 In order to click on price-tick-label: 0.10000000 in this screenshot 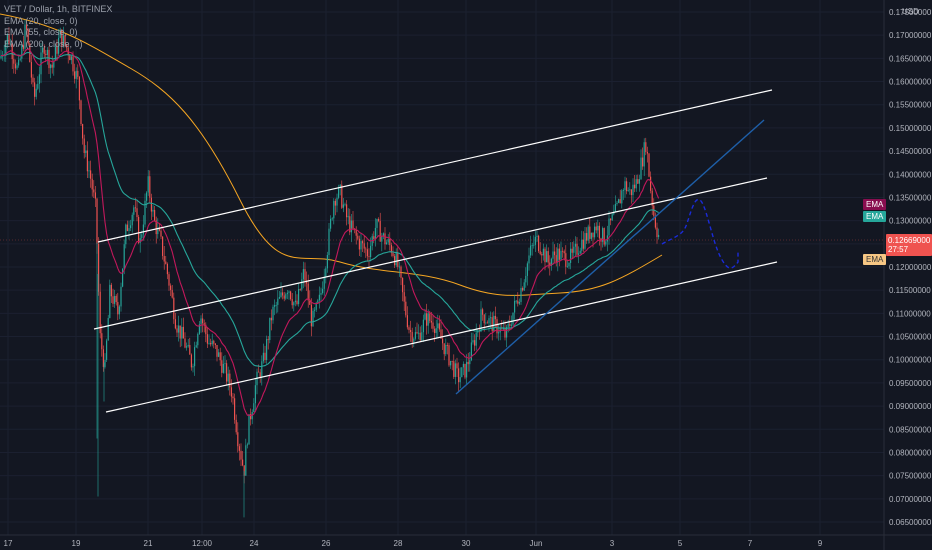, I will do `click(910, 360)`.